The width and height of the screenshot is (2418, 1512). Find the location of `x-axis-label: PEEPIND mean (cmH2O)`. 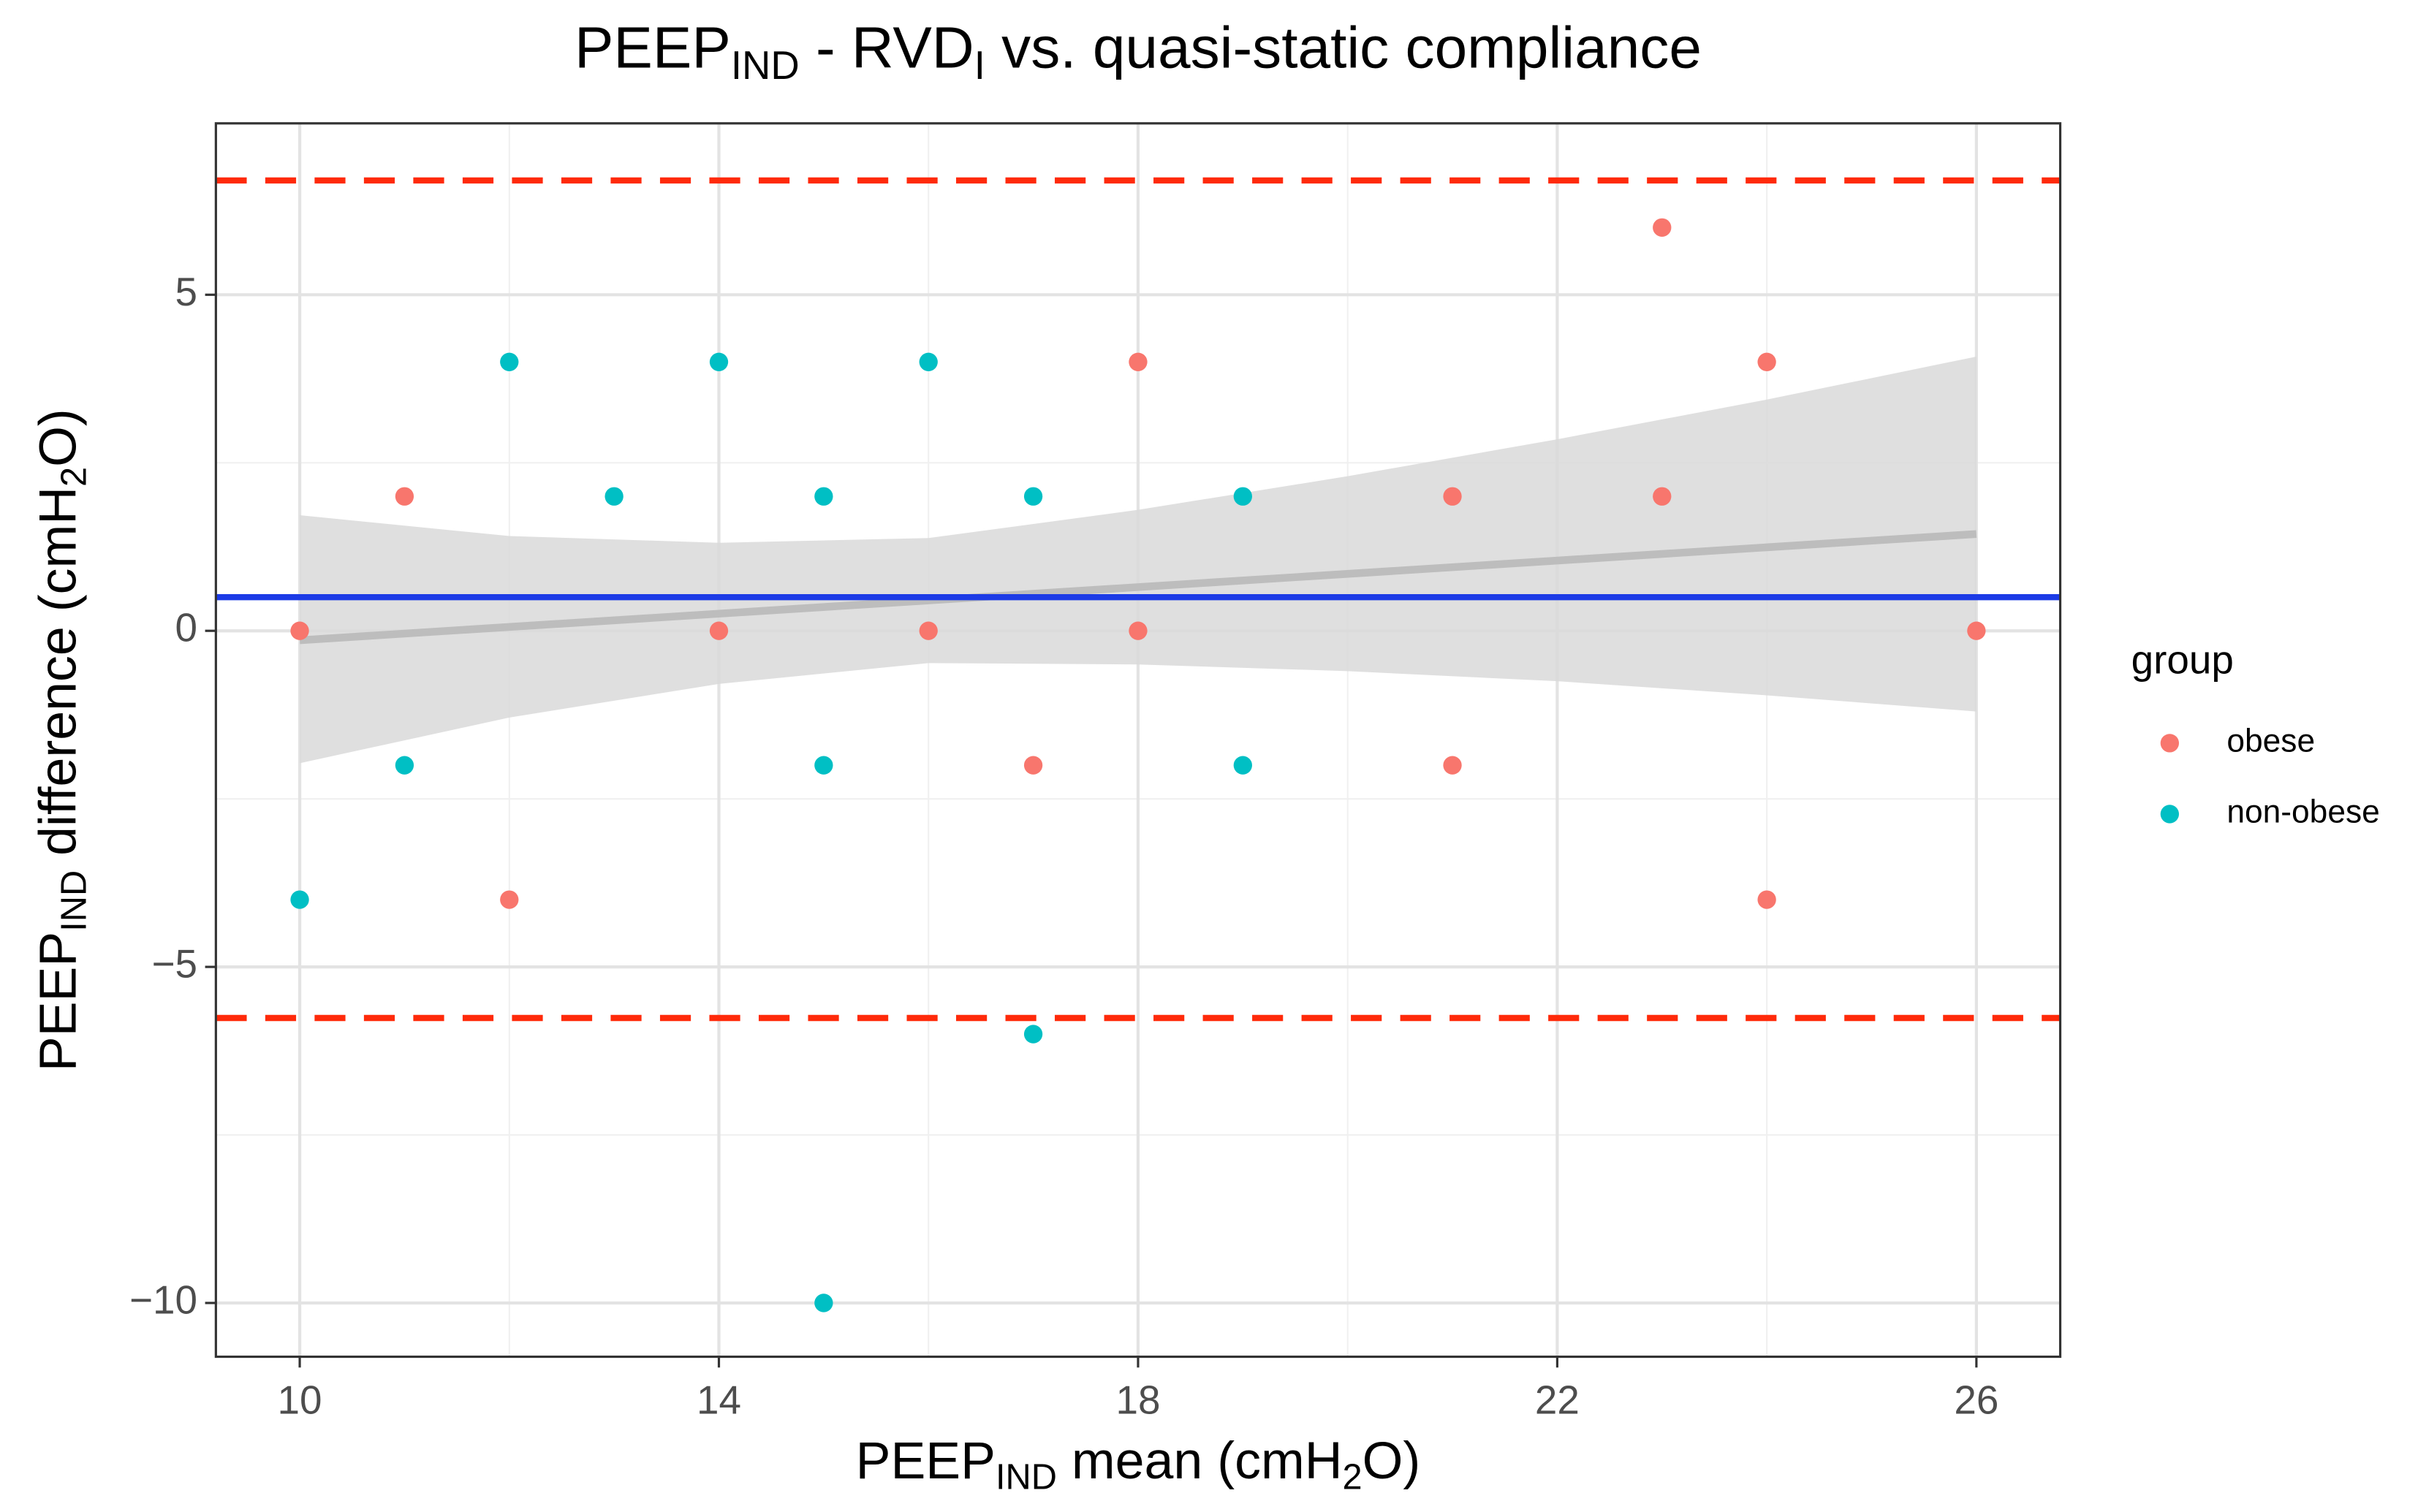

x-axis-label: PEEPIND mean (cmH2O) is located at coordinates (1138, 1464).